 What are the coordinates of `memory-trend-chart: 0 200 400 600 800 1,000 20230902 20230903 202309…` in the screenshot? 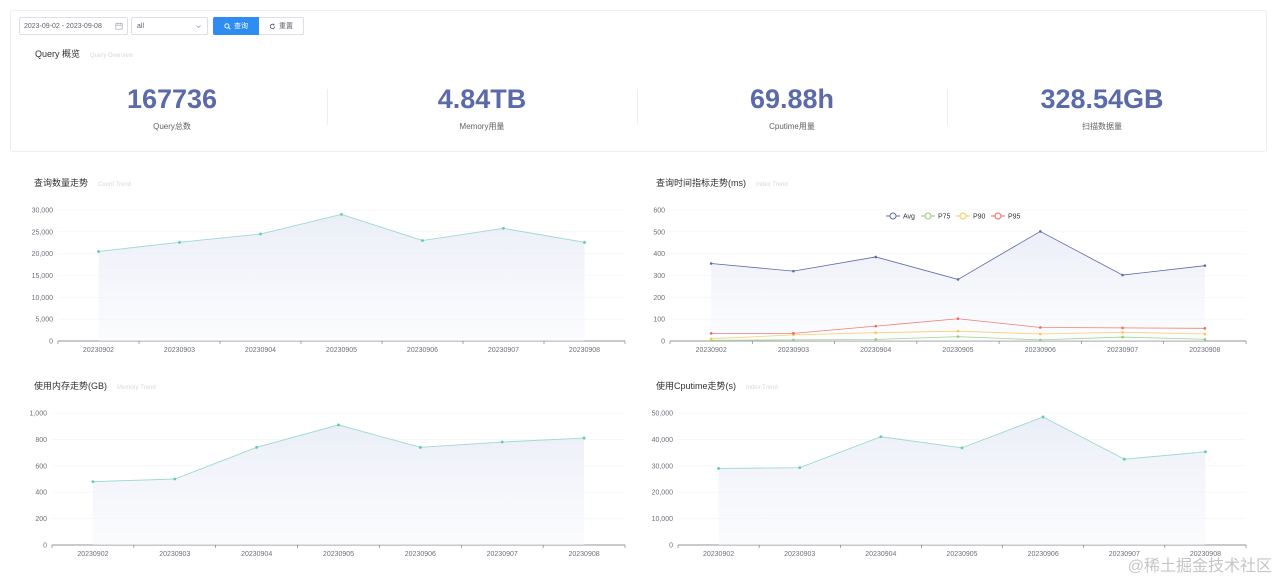 It's located at (327, 484).